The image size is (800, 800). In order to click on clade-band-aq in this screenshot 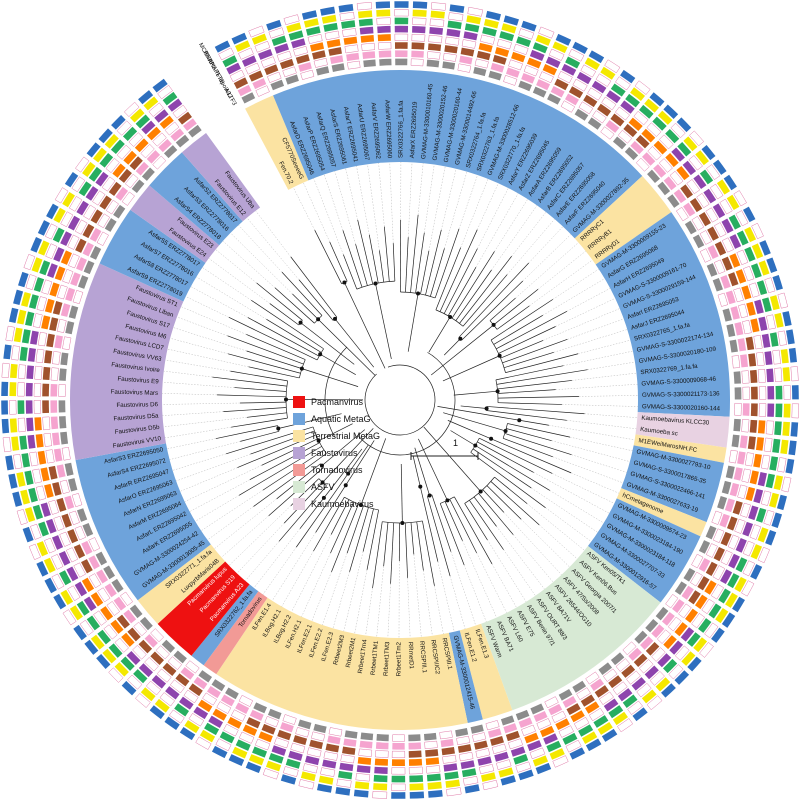, I will do `click(465, 676)`.